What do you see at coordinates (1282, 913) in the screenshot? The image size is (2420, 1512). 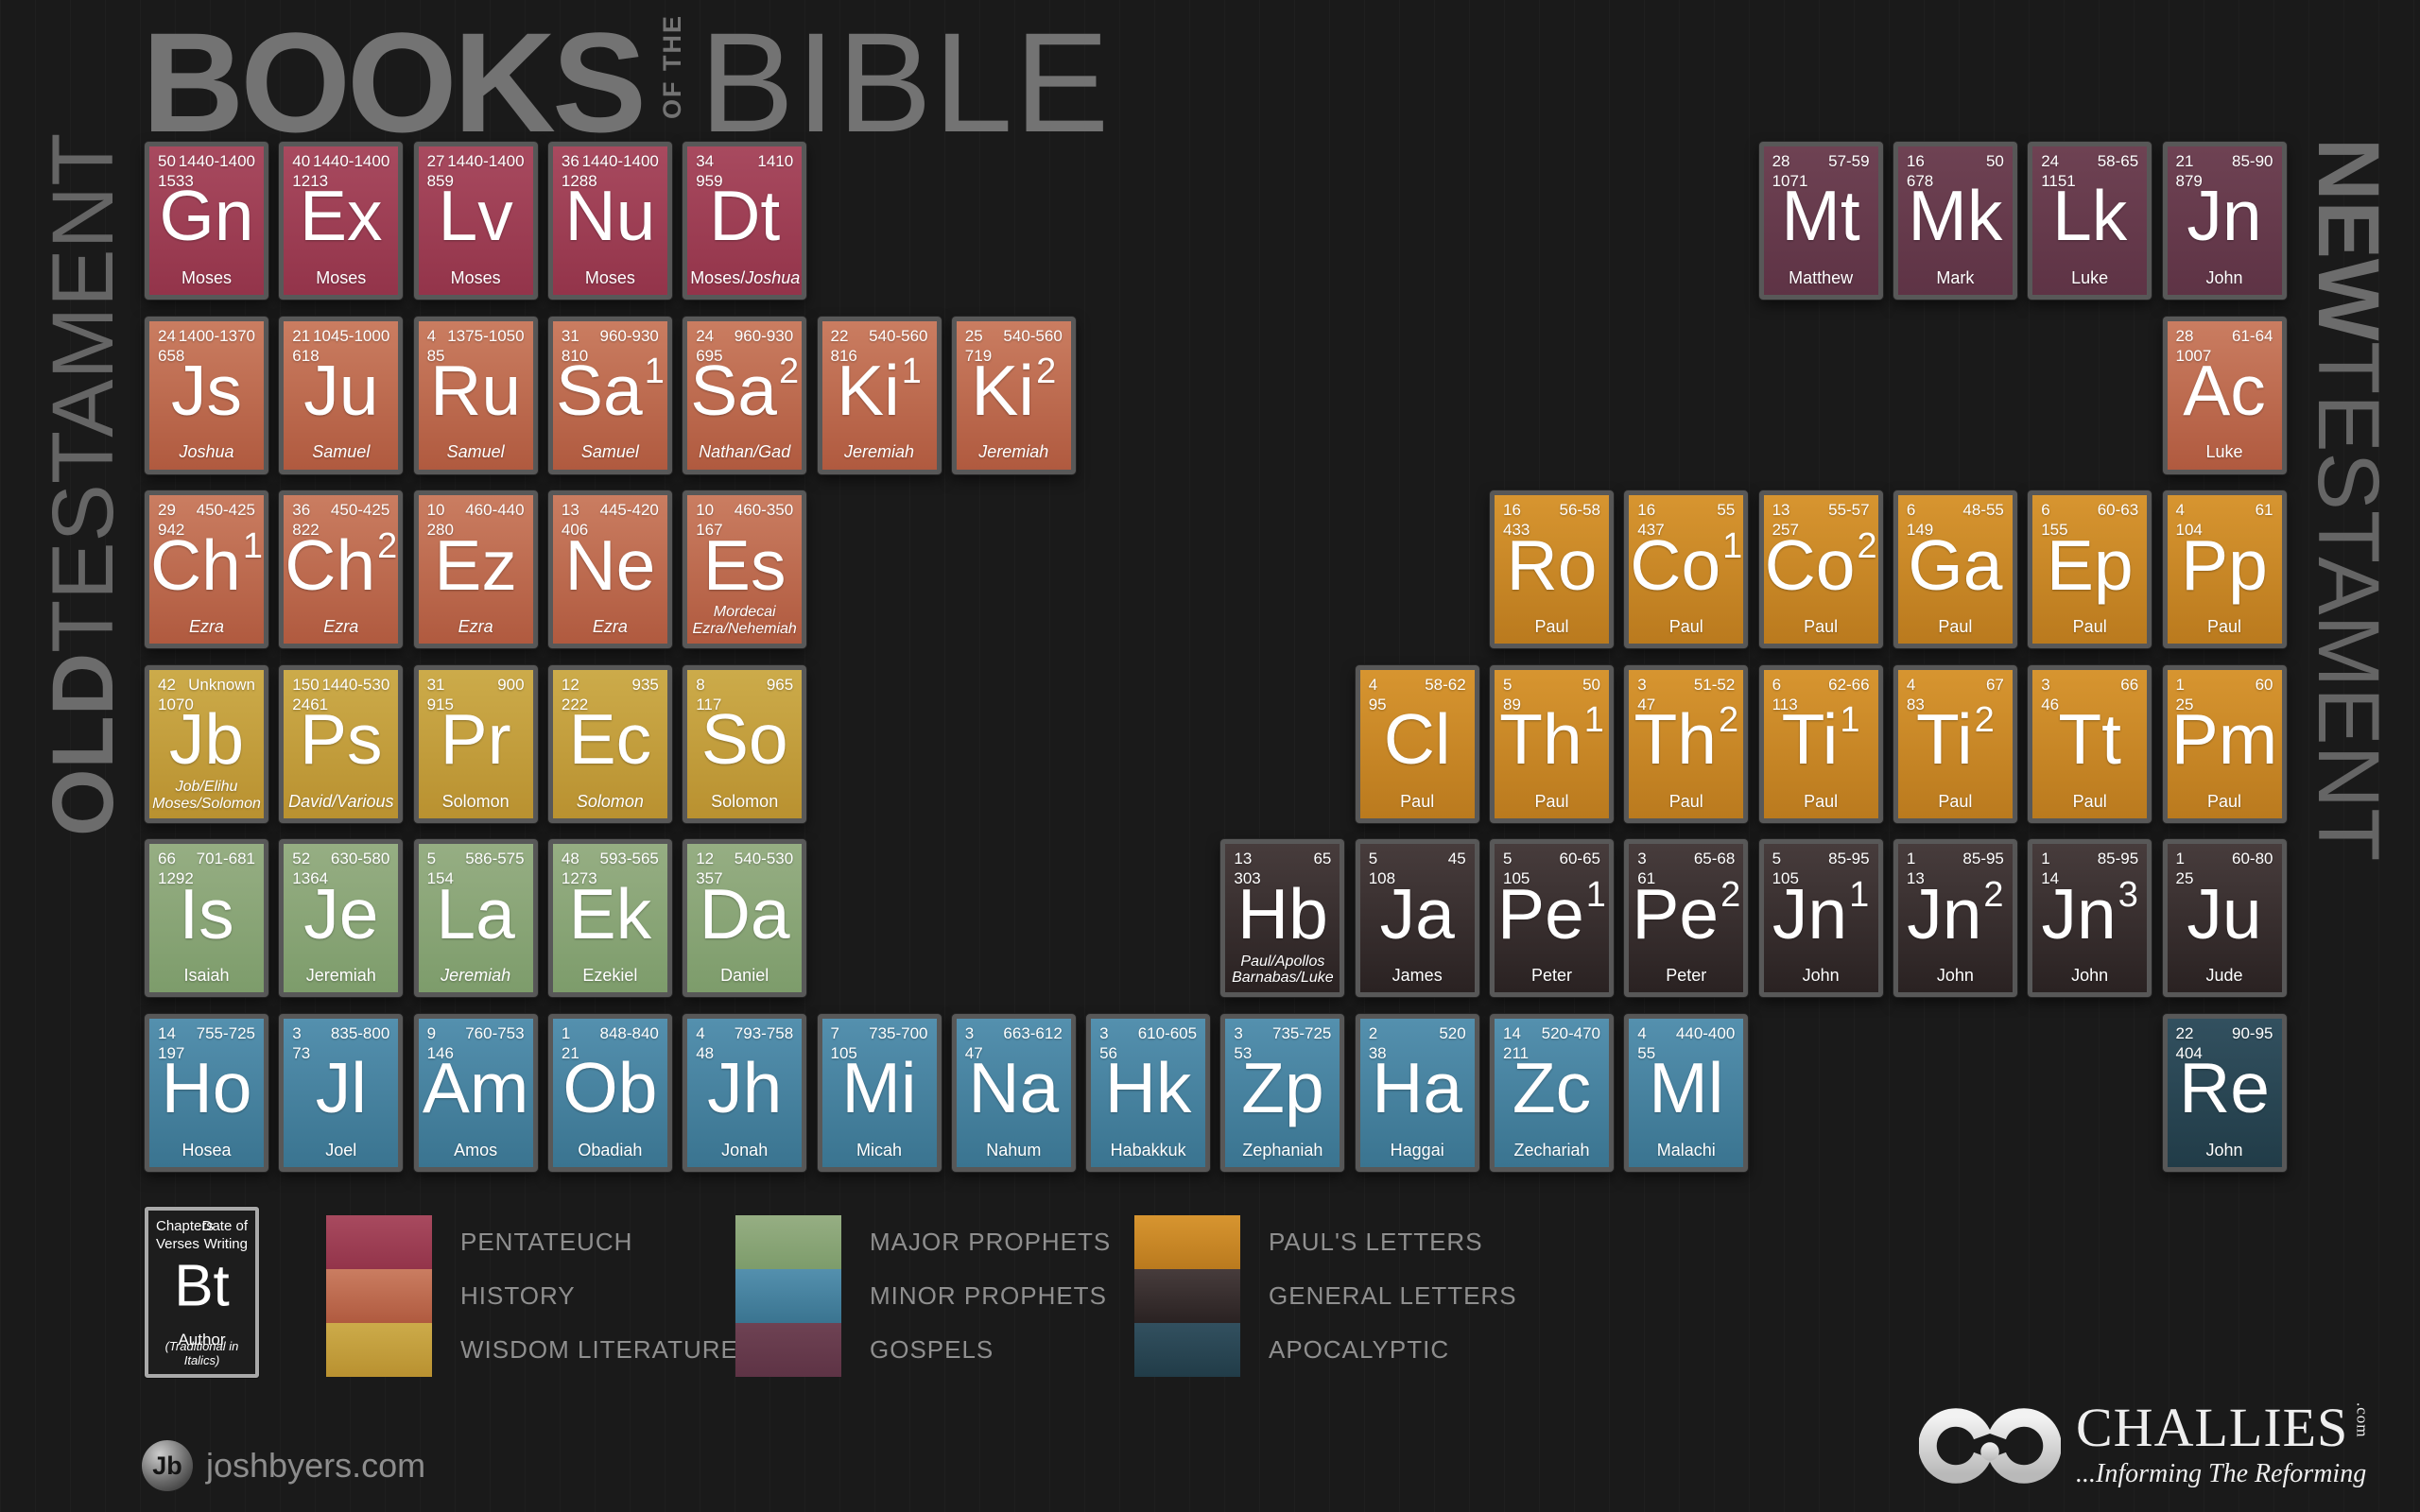 I see `book-symbol: Hb` at bounding box center [1282, 913].